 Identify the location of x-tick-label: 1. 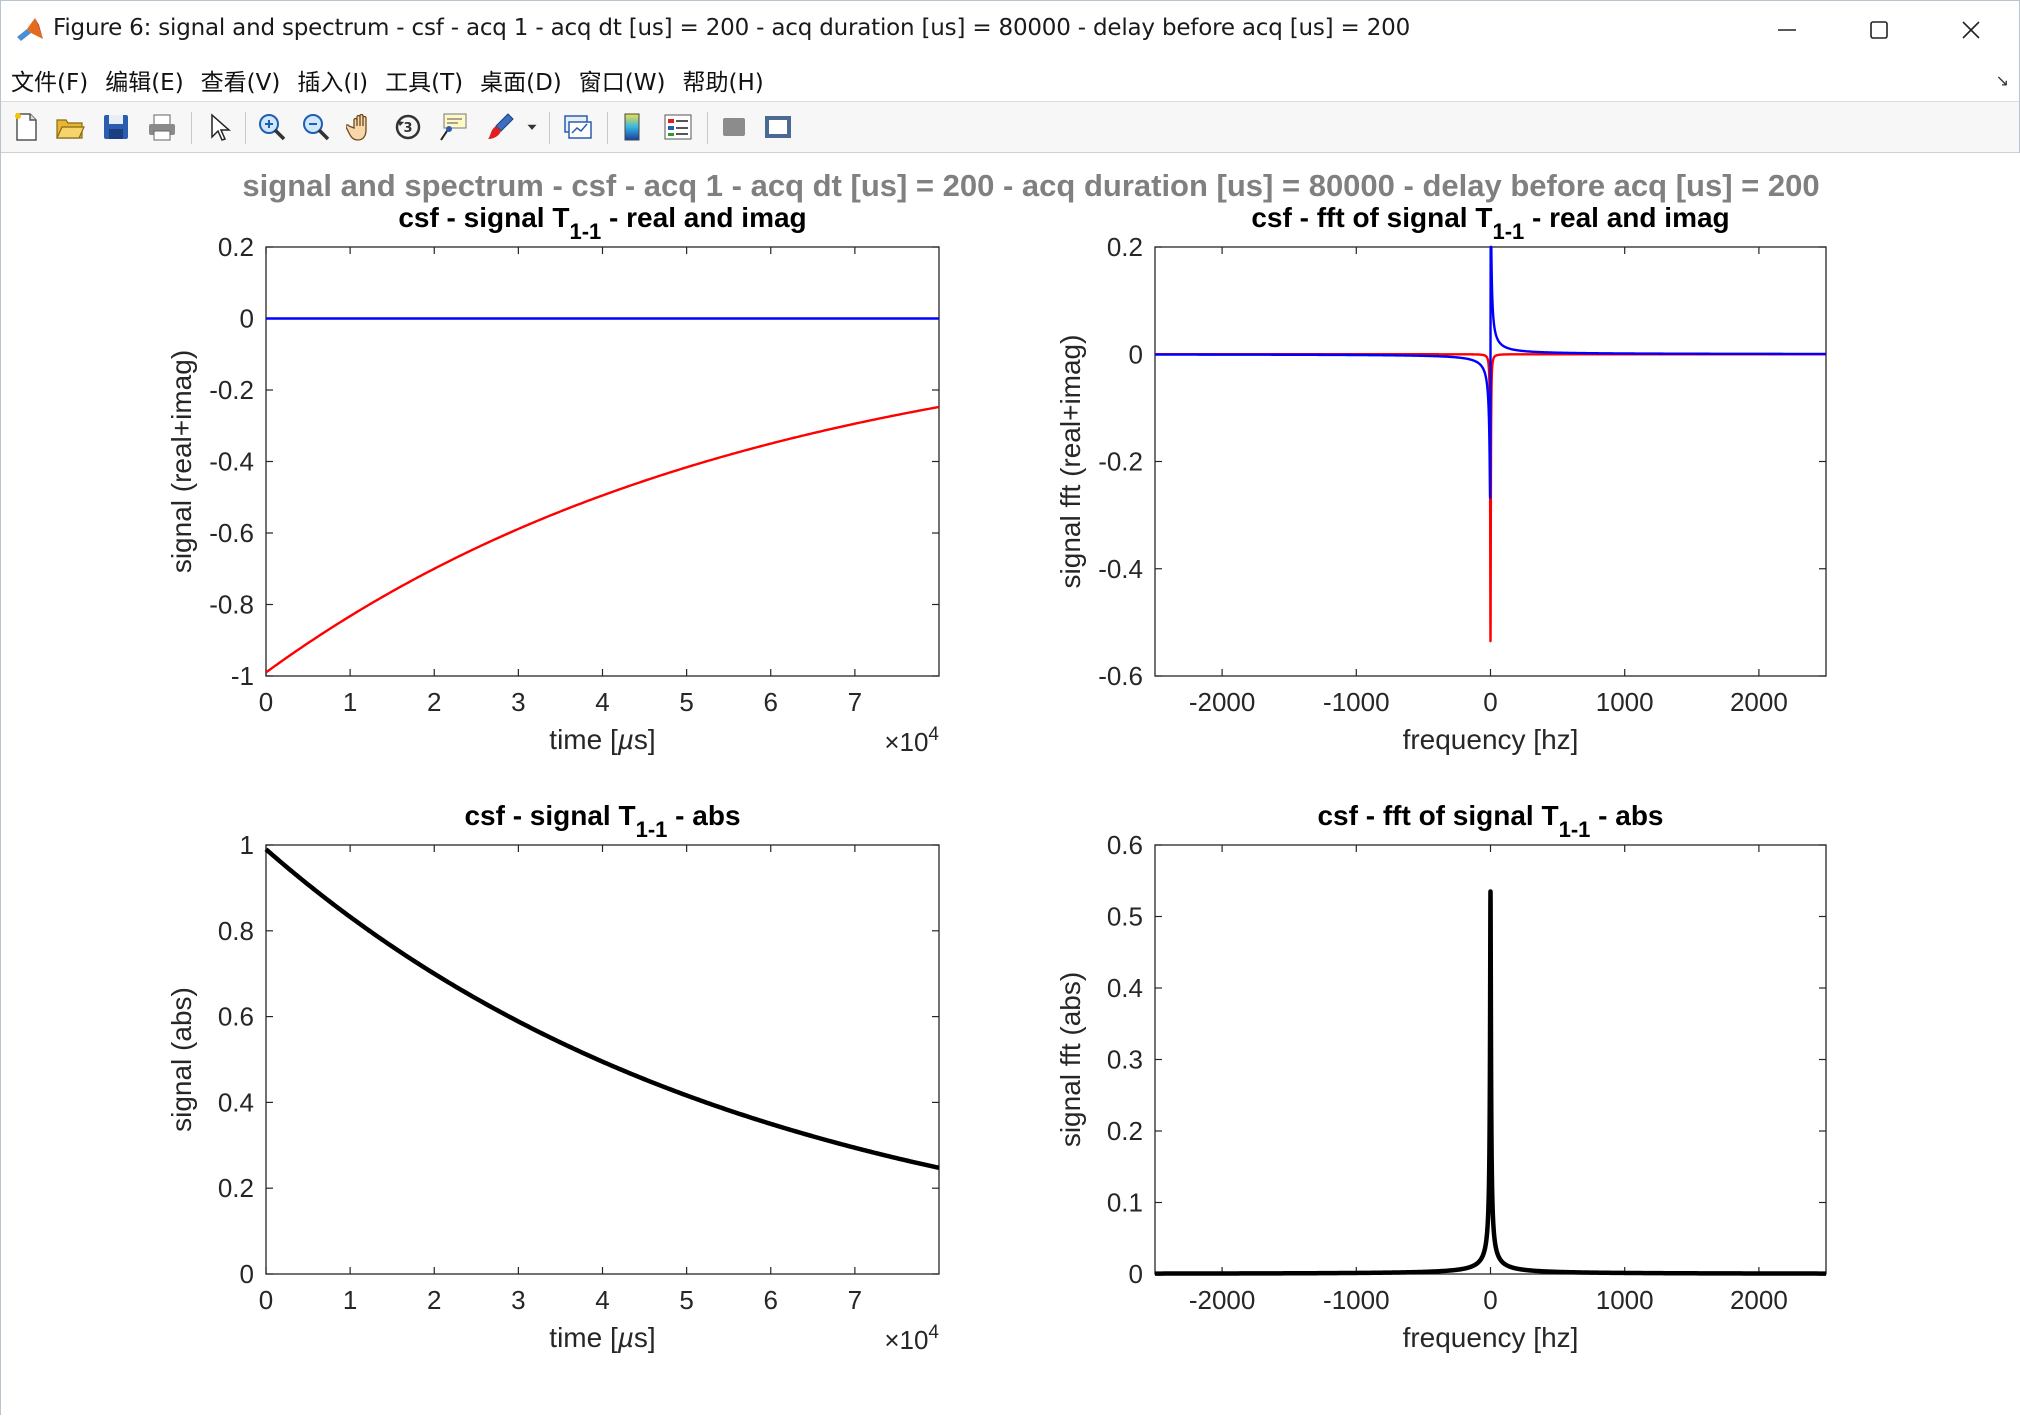
(350, 1300).